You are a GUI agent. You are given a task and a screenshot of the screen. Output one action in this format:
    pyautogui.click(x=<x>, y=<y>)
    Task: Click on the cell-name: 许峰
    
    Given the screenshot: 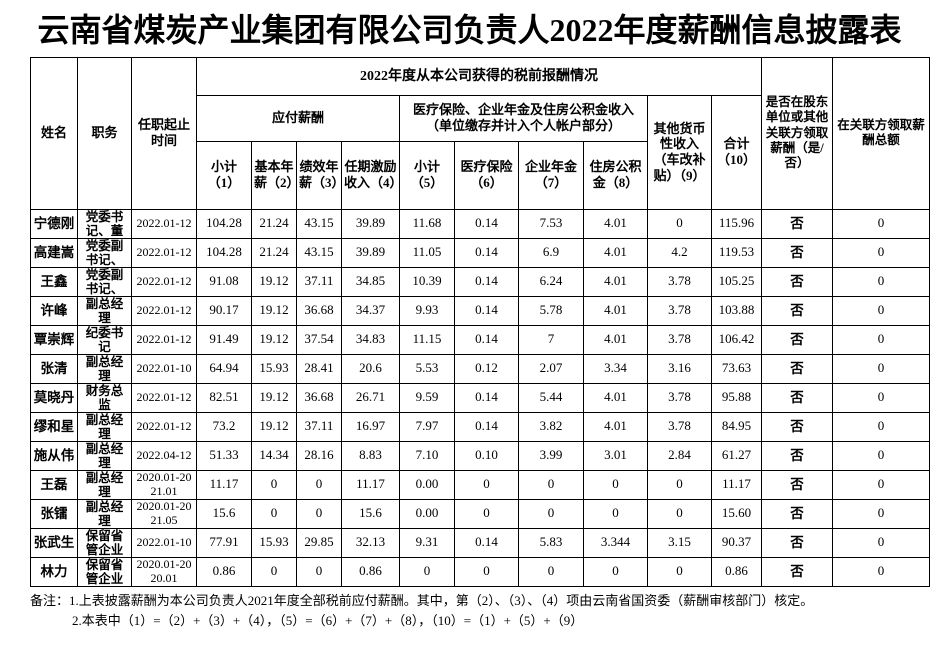 What is the action you would take?
    pyautogui.click(x=54, y=310)
    